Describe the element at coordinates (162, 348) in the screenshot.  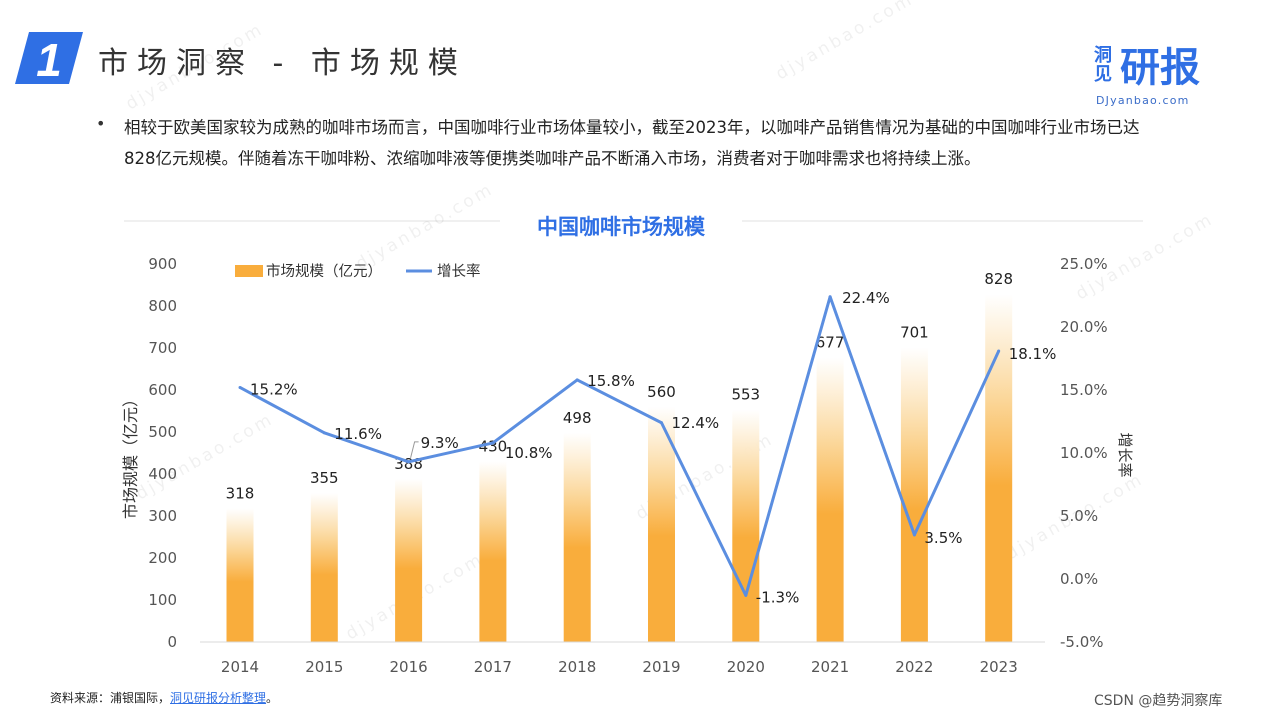
I see `y-tick-label: 700` at that location.